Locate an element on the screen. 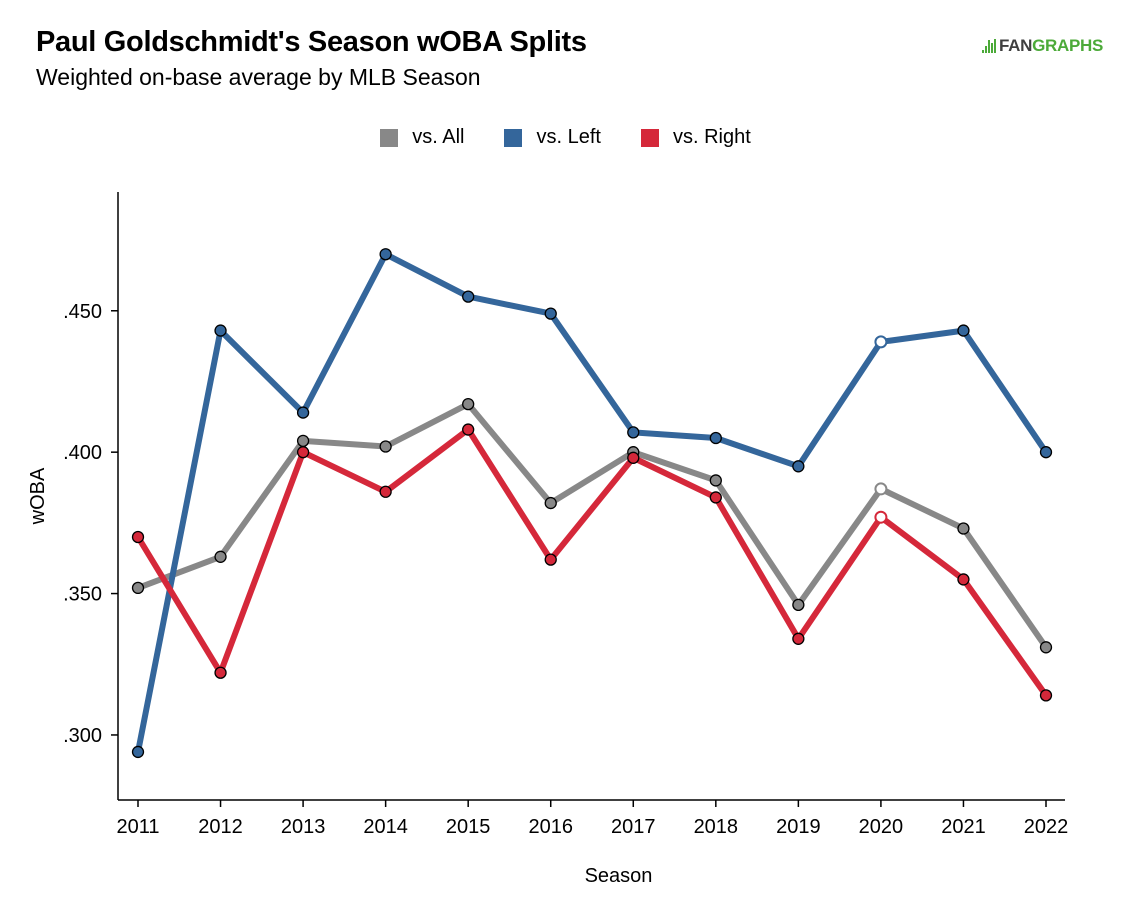 The image size is (1131, 914). fangraphs-logo: FAN GRAPHS is located at coordinates (1042, 46).